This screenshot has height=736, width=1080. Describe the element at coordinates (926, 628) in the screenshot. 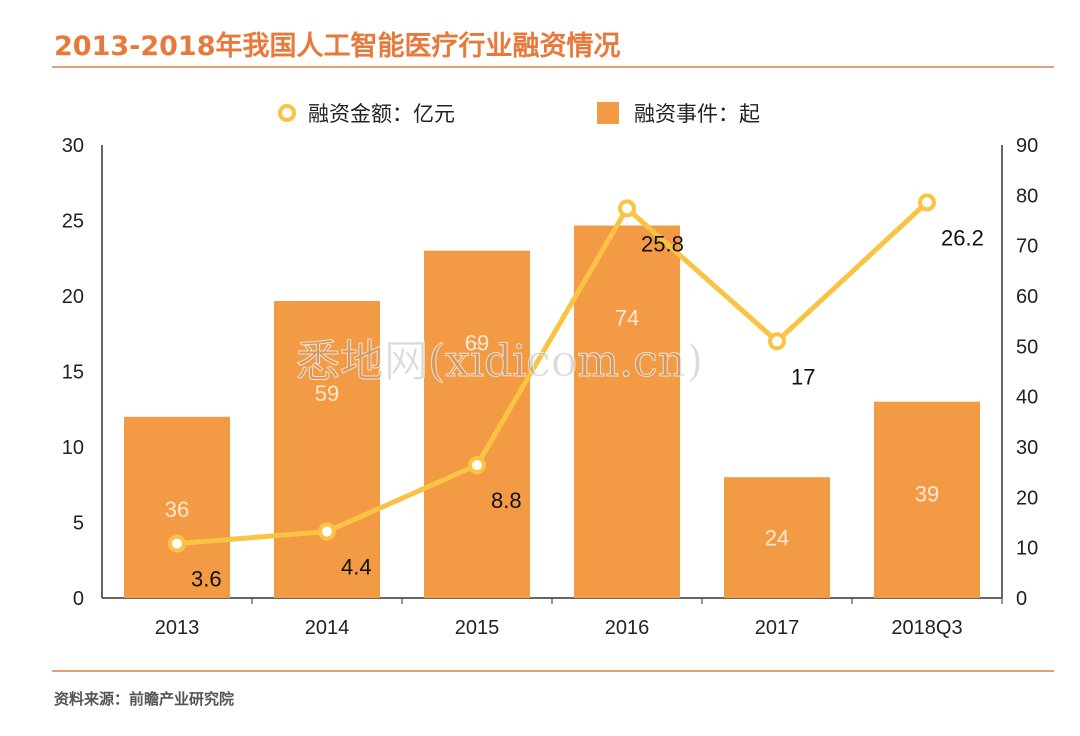

I see `x-tick-label: 2018Q3` at that location.